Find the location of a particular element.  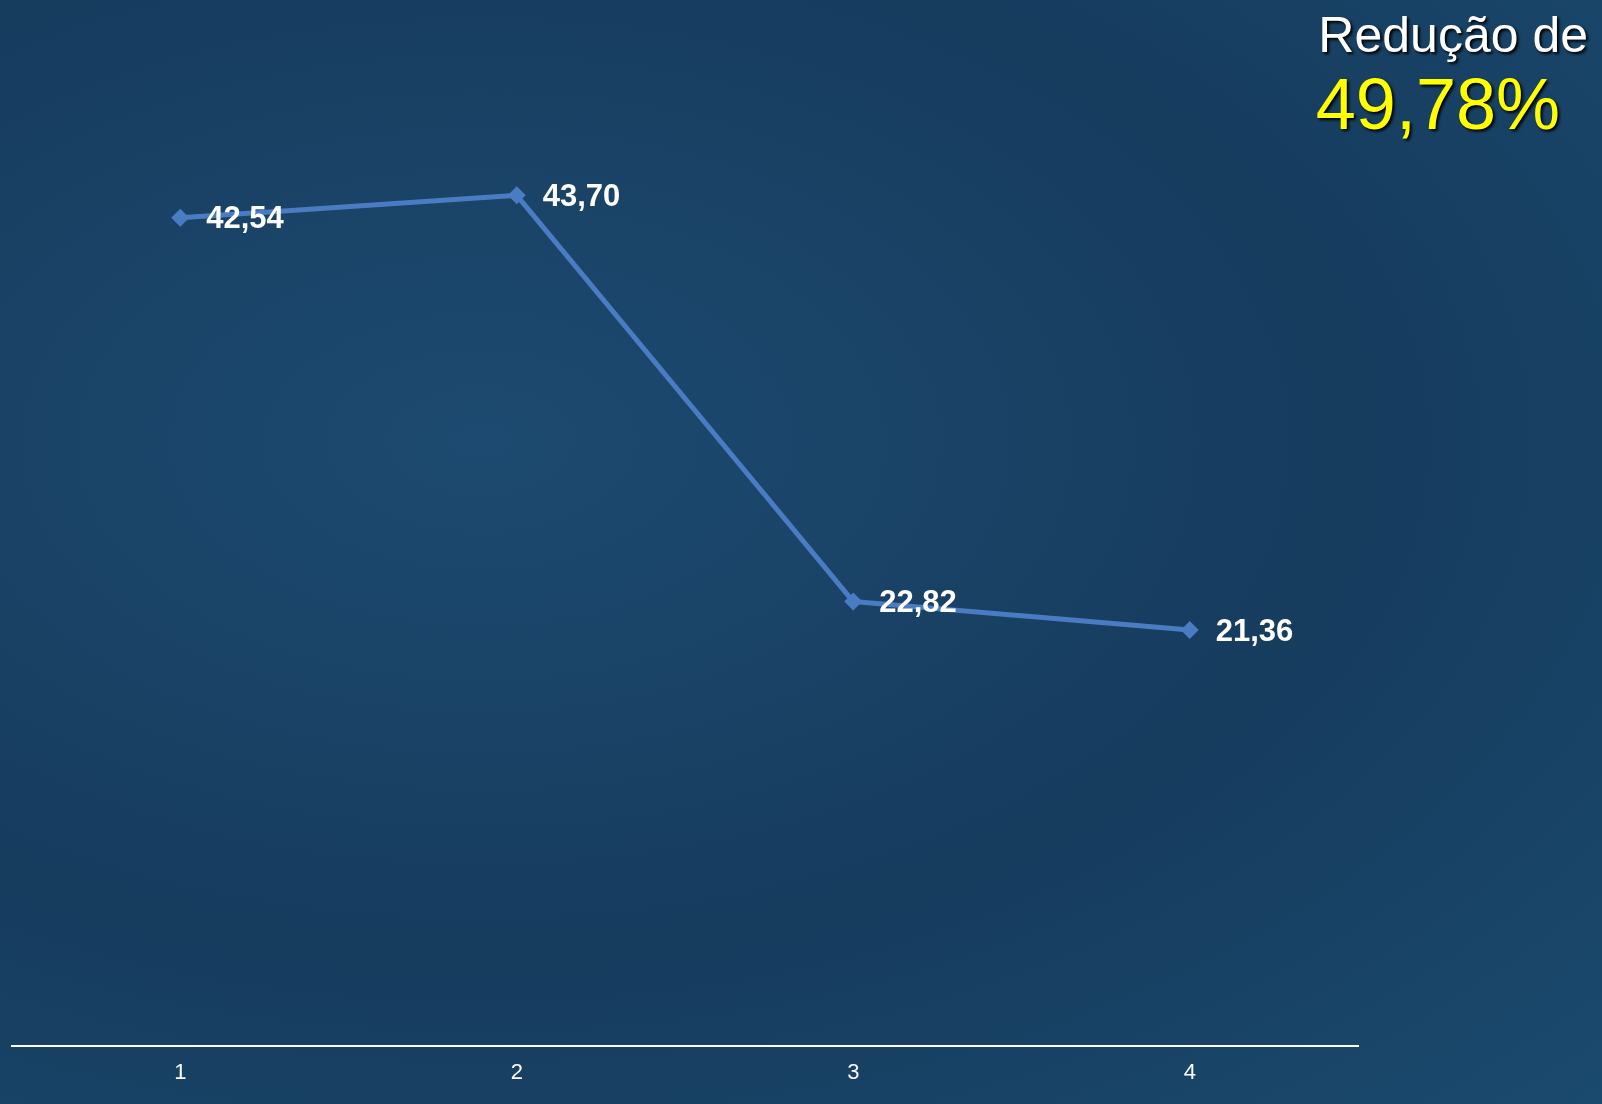

x-tick-label: 1 is located at coordinates (180, 1071).